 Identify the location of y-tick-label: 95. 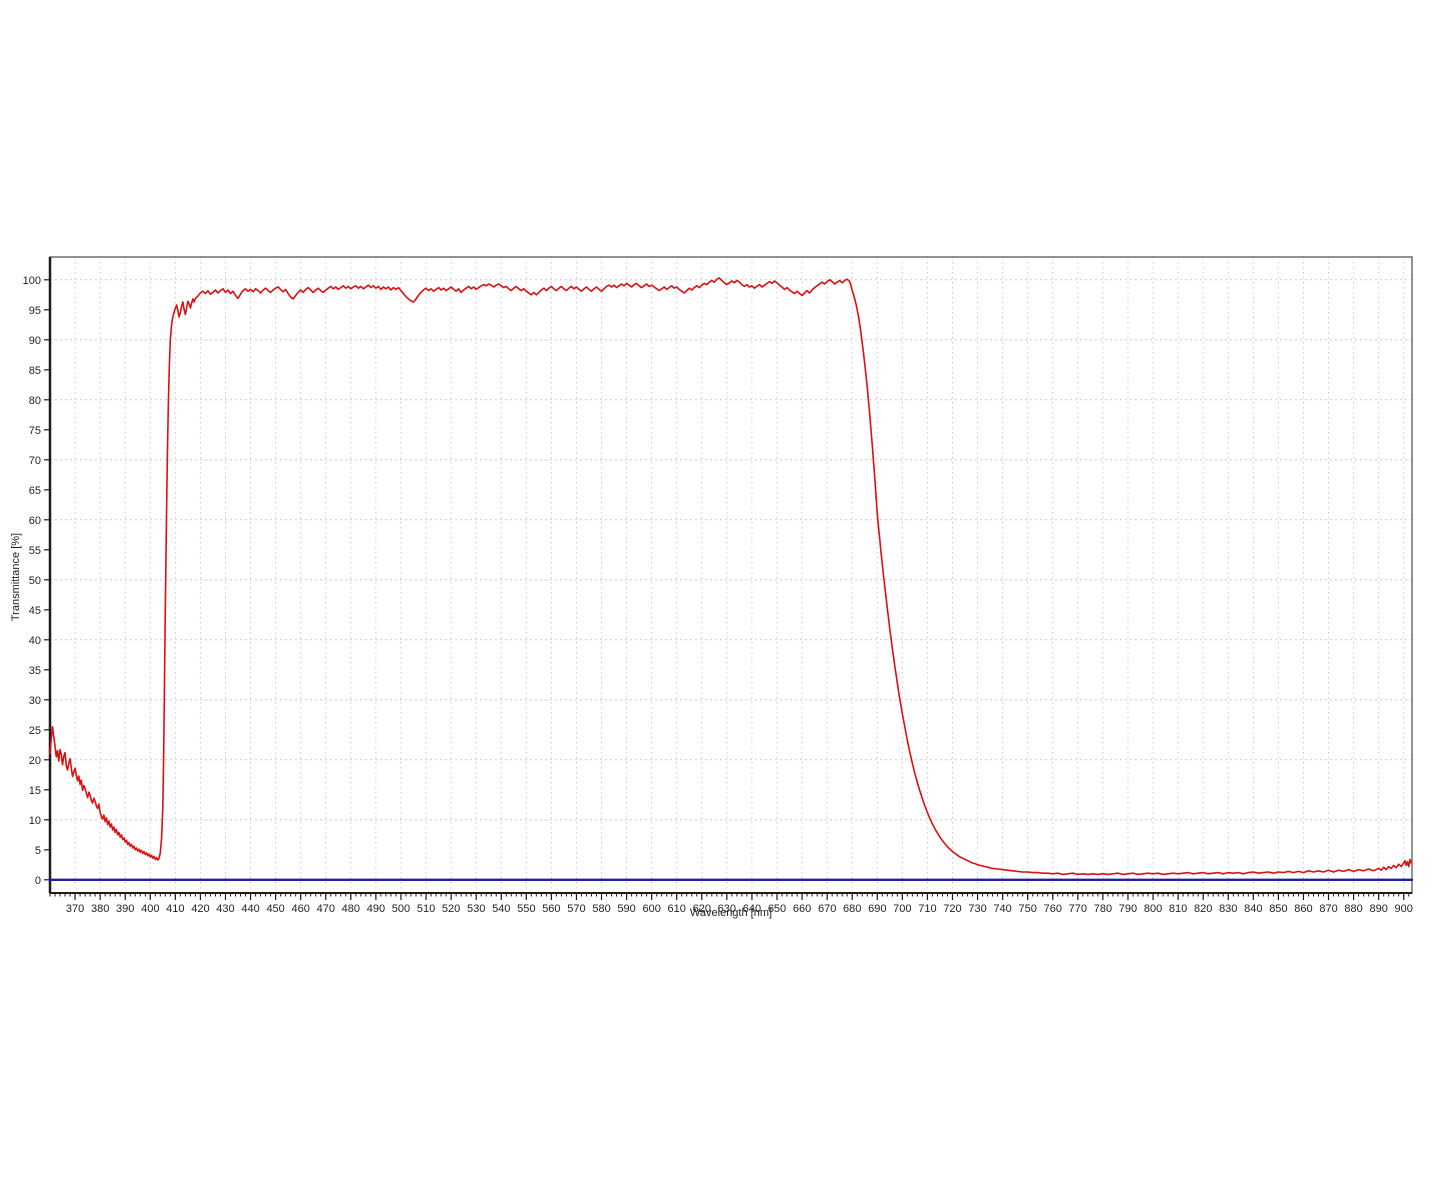
(35, 311).